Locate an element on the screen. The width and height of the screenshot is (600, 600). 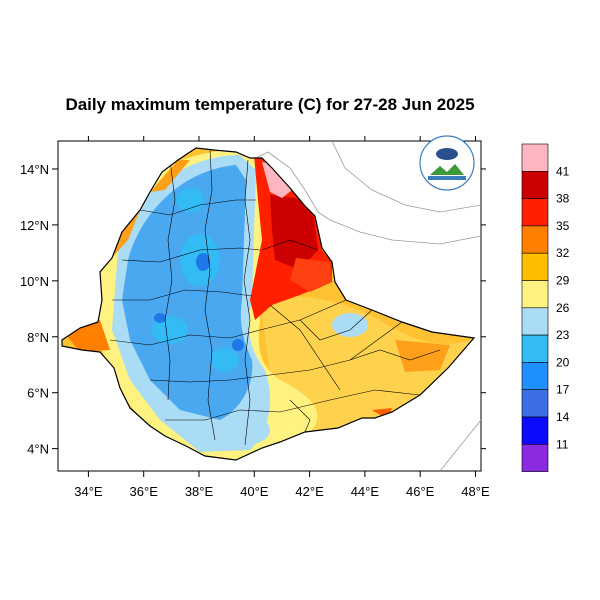
lon-tick-label: 46°E is located at coordinates (420, 491).